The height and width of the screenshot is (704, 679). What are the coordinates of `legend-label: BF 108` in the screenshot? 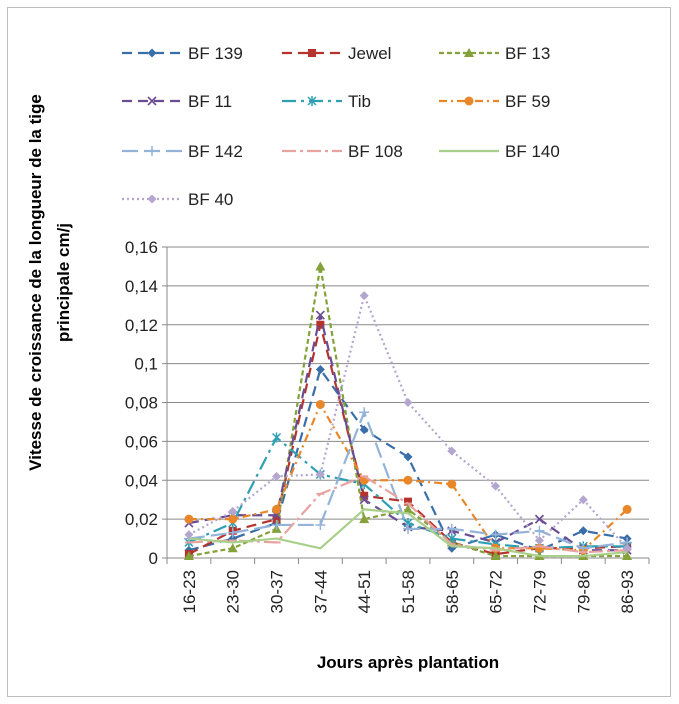 It's located at (375, 151).